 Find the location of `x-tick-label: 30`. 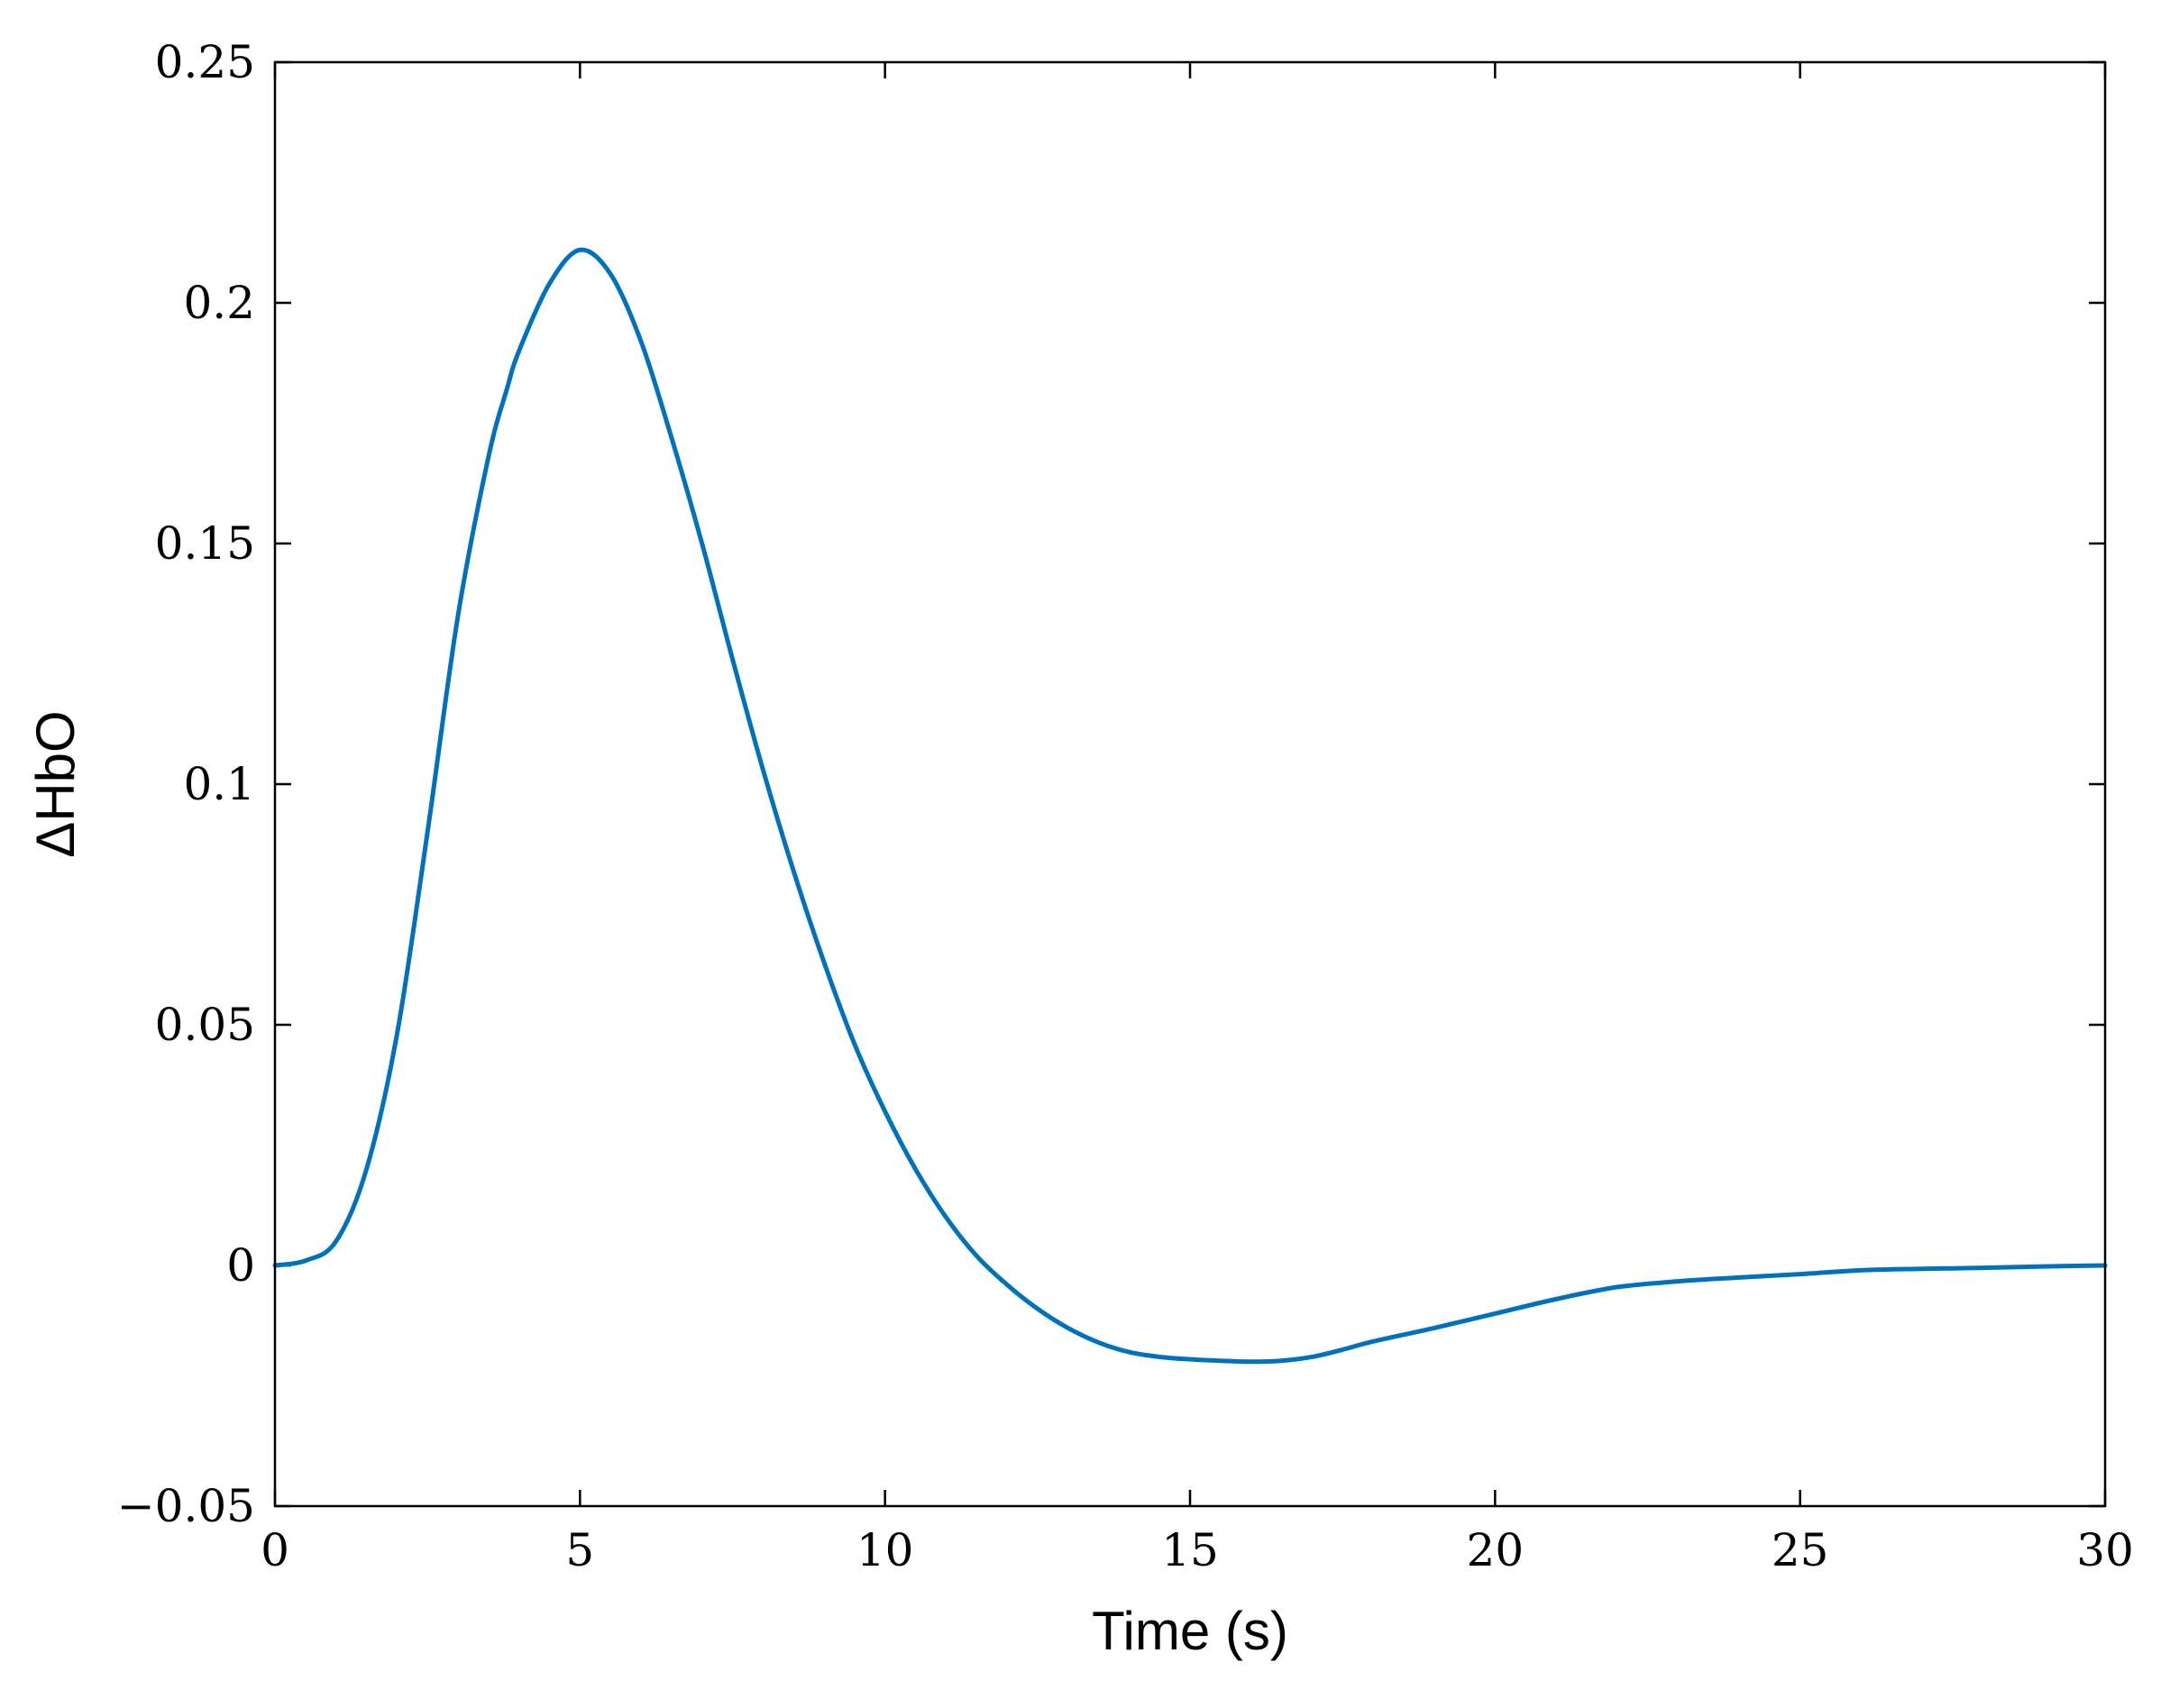

x-tick-label: 30 is located at coordinates (2105, 1550).